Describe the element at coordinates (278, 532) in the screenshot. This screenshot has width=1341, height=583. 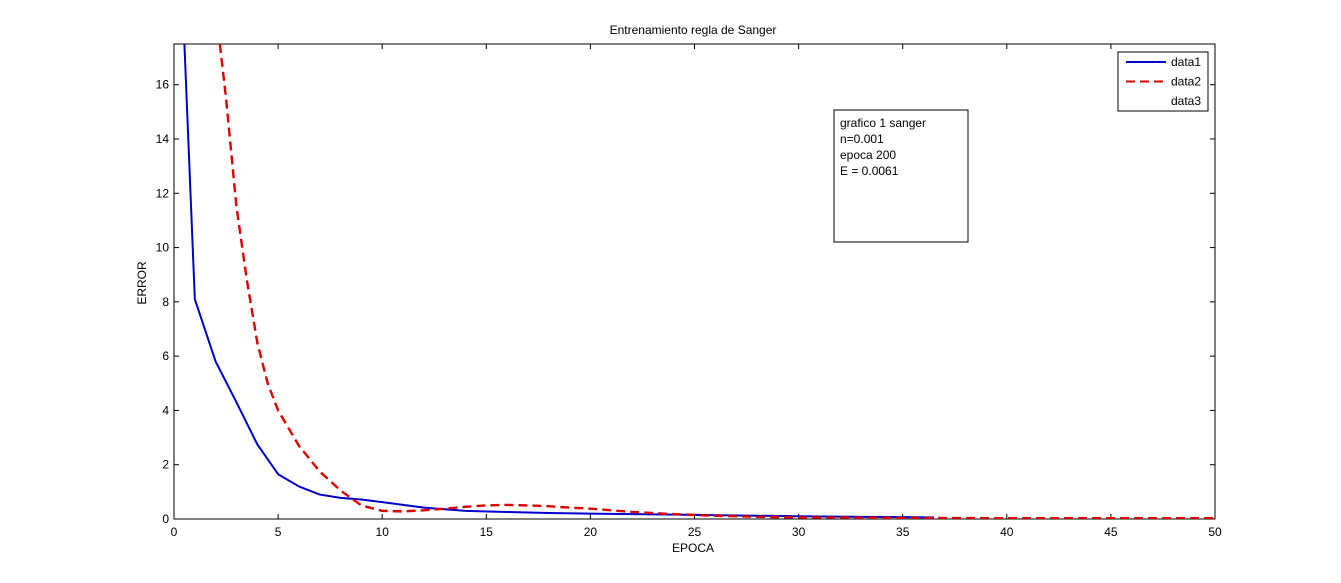
I see `x-tick-label: 5` at that location.